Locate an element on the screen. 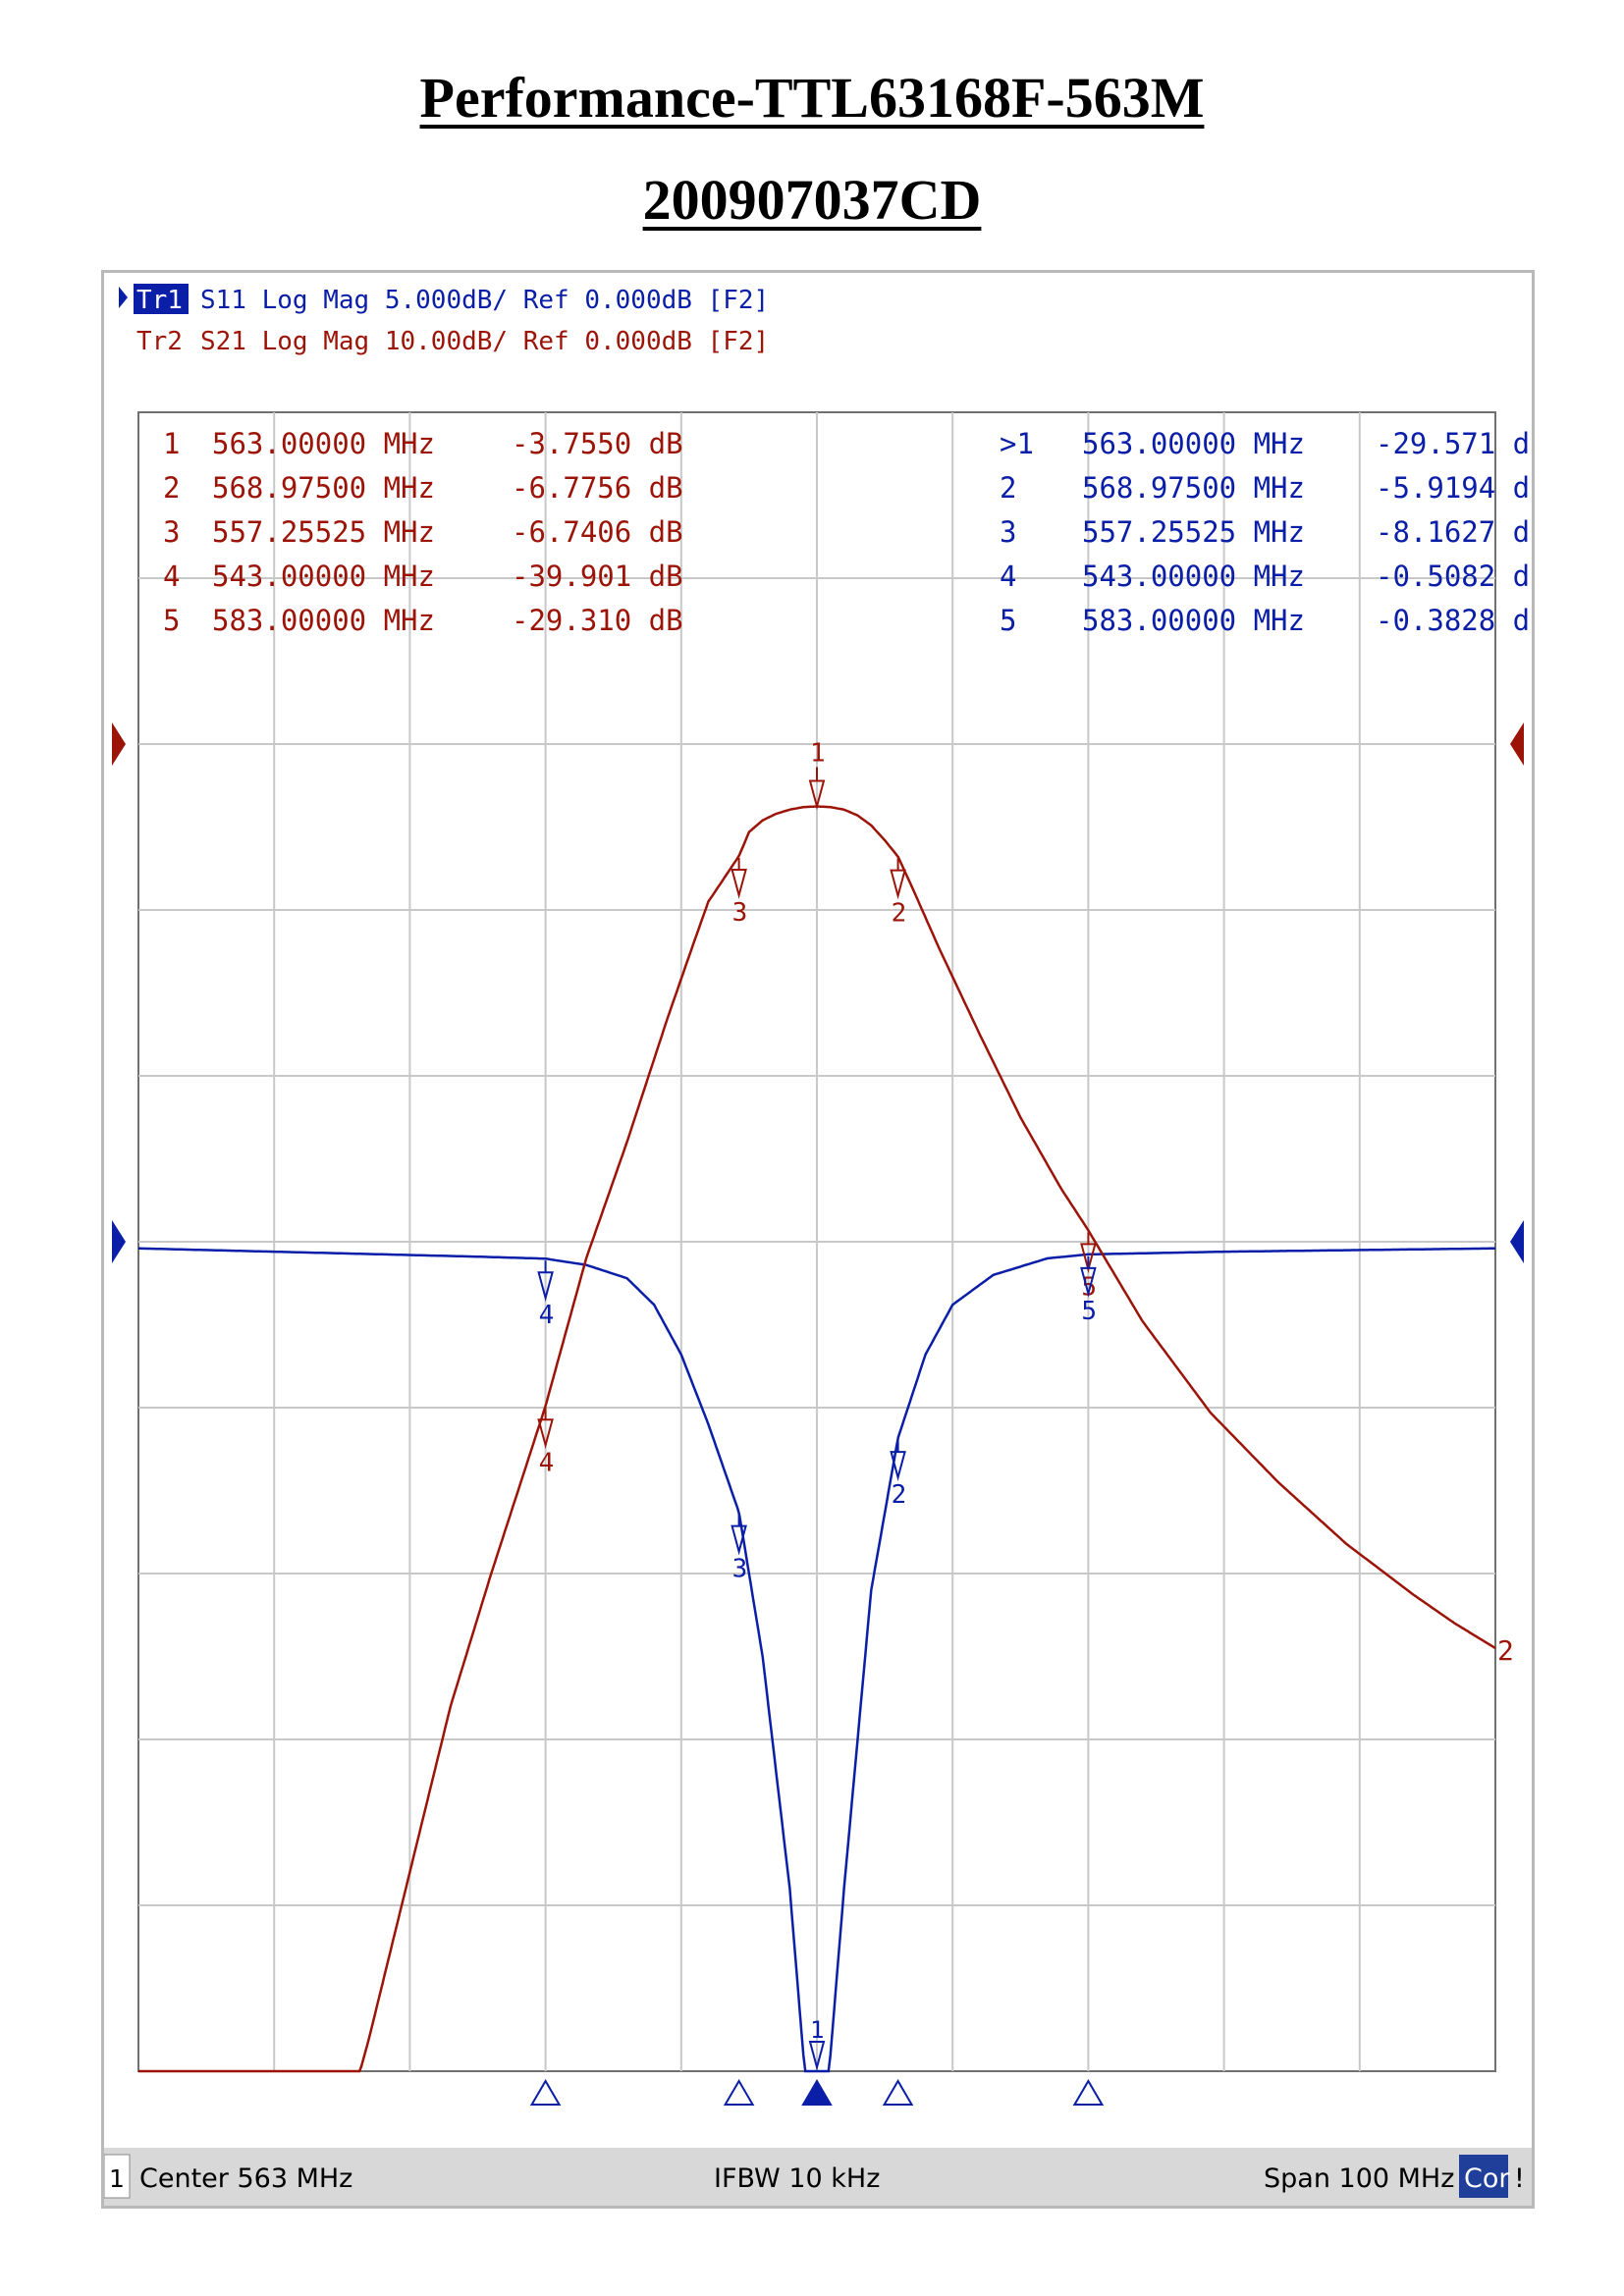 This screenshot has height=2296, width=1624. marker-s11-row-value: -8.1627 dB is located at coordinates (1454, 532).